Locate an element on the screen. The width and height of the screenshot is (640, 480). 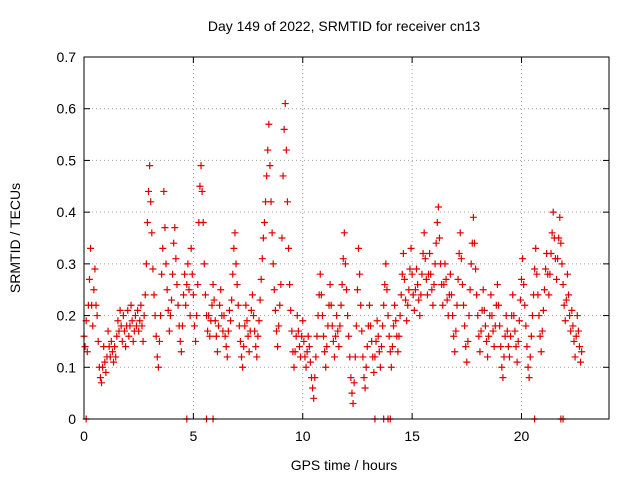
y-tick-label: 0.5 is located at coordinates (67, 160).